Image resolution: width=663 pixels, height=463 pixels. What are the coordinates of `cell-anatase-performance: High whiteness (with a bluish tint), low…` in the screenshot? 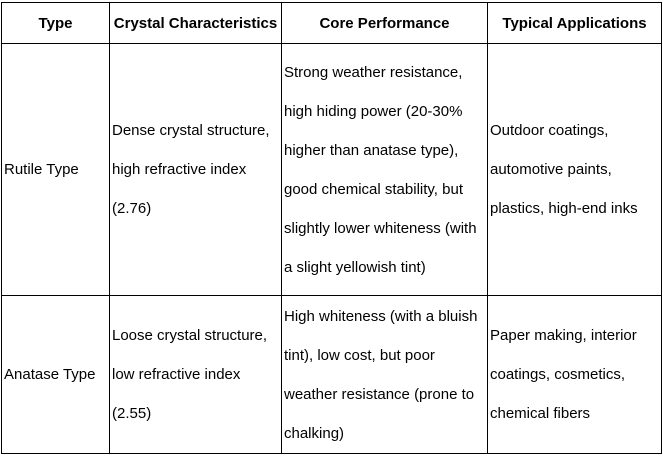 It's located at (384, 374).